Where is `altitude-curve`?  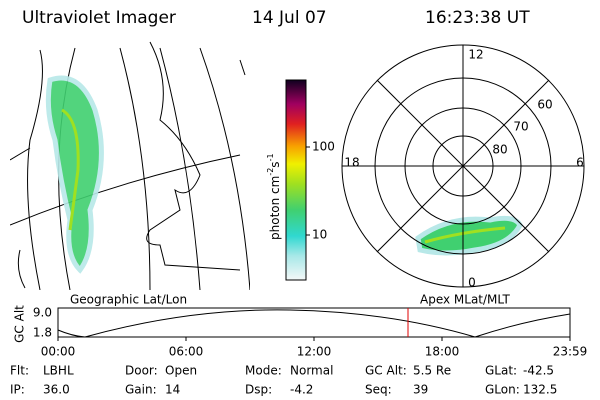
altitude-curve is located at coordinates (314, 323).